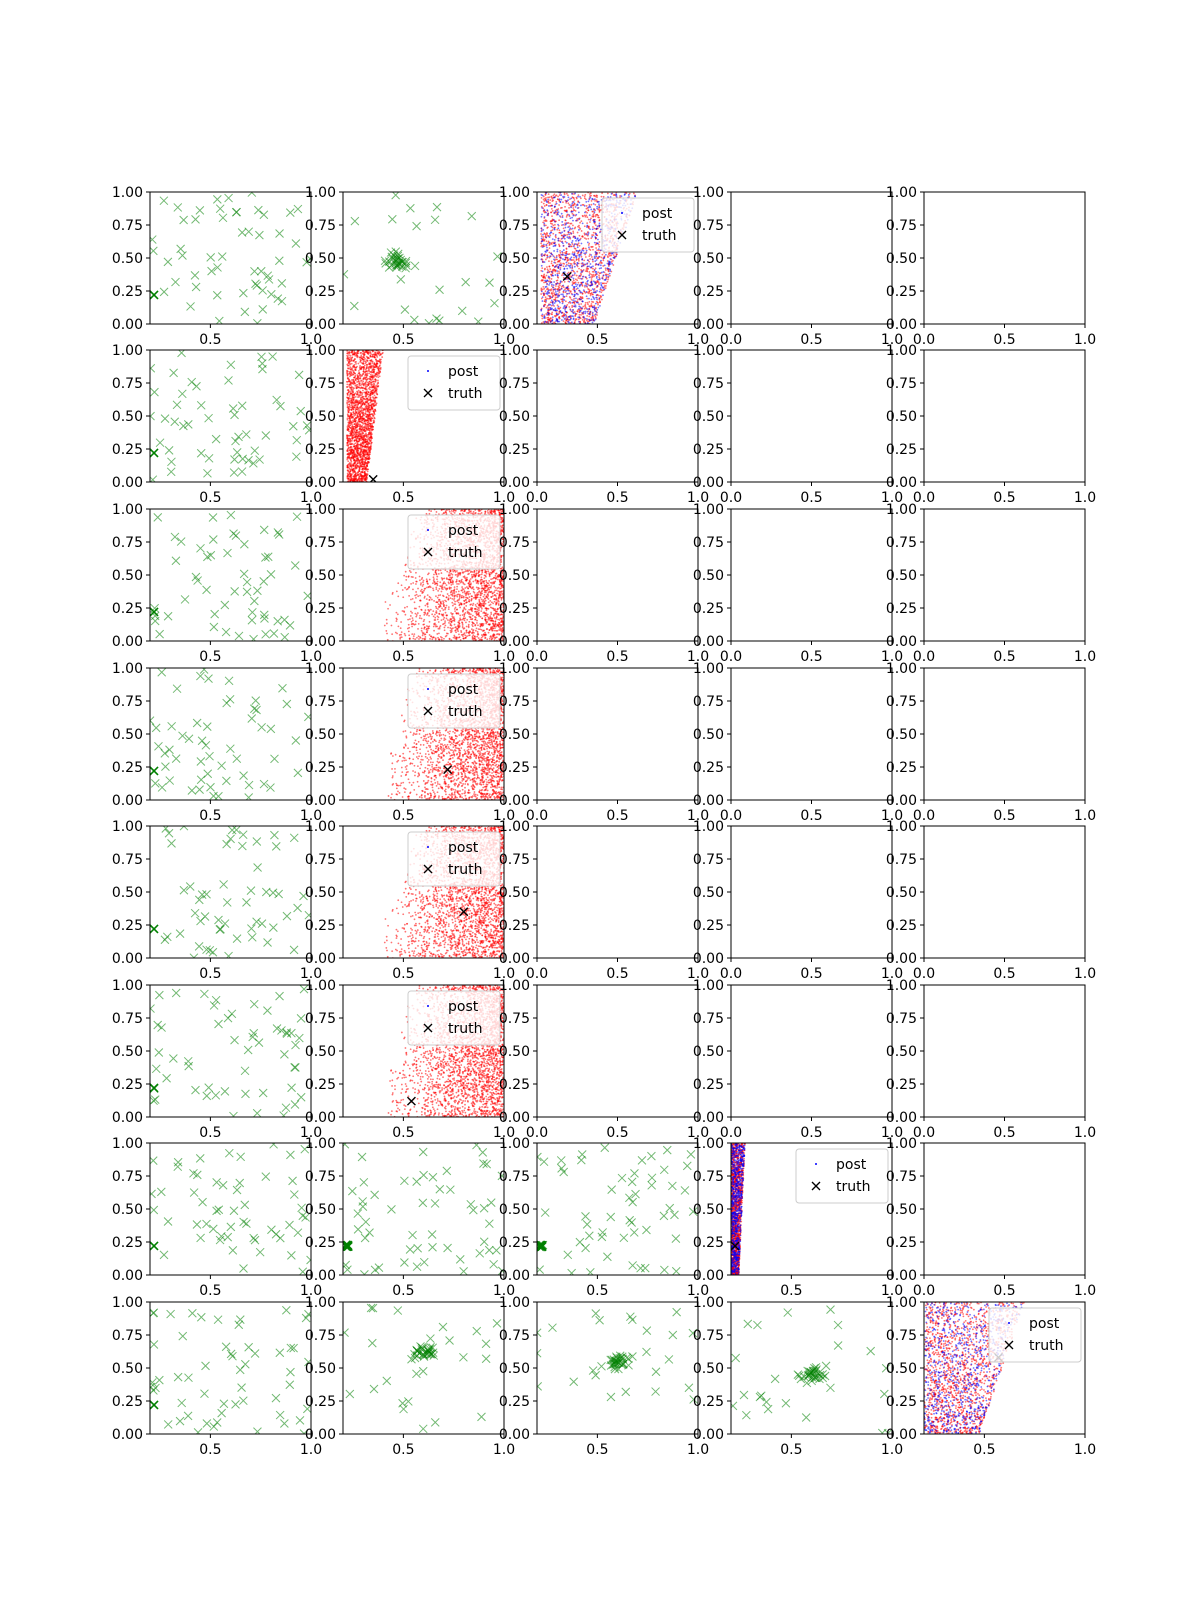  What do you see at coordinates (210, 498) in the screenshot?
I see `x-tick-label: 0.5` at bounding box center [210, 498].